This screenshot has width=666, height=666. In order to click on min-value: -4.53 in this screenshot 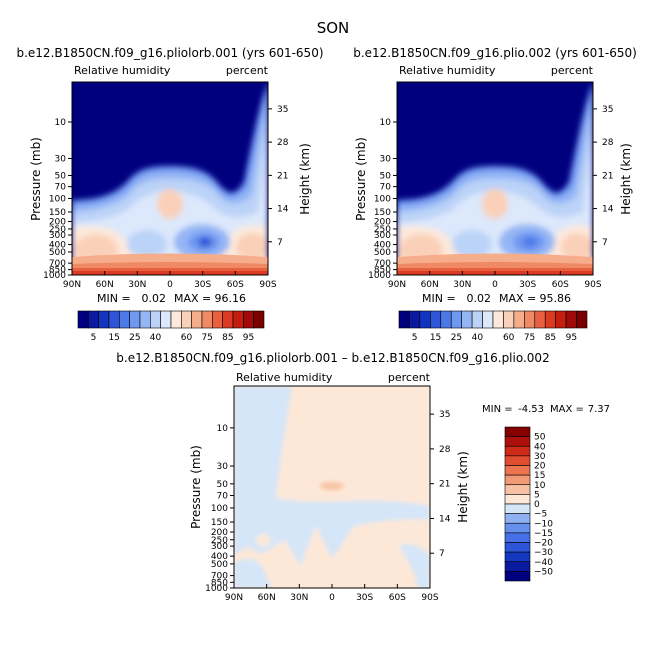, I will do `click(531, 409)`.